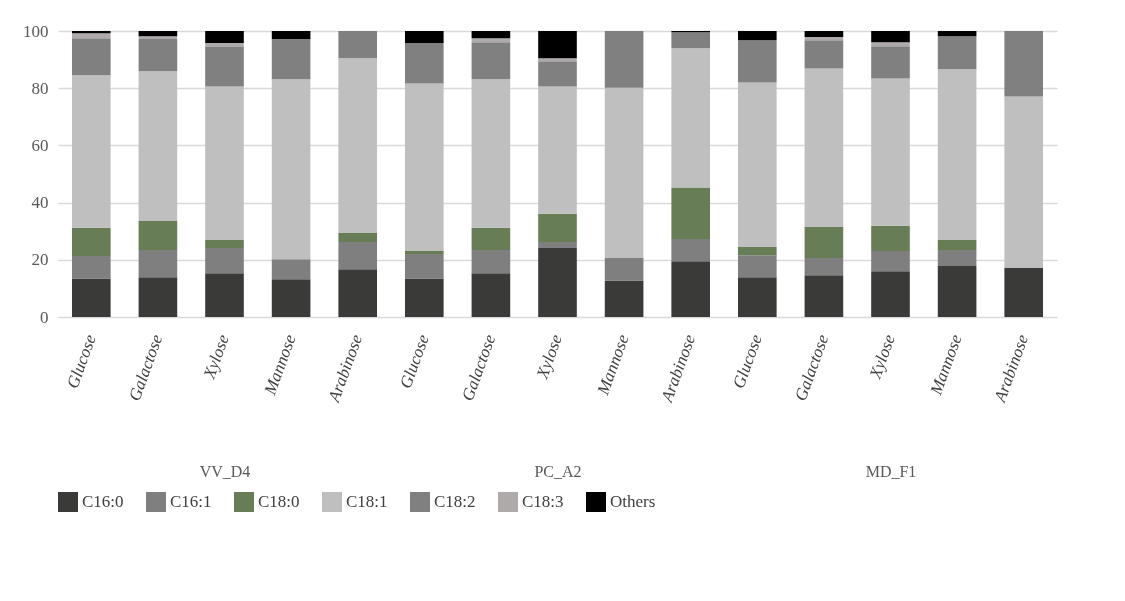 The image size is (1125, 601). Describe the element at coordinates (367, 501) in the screenshot. I see `legend-label: C18:1` at that location.